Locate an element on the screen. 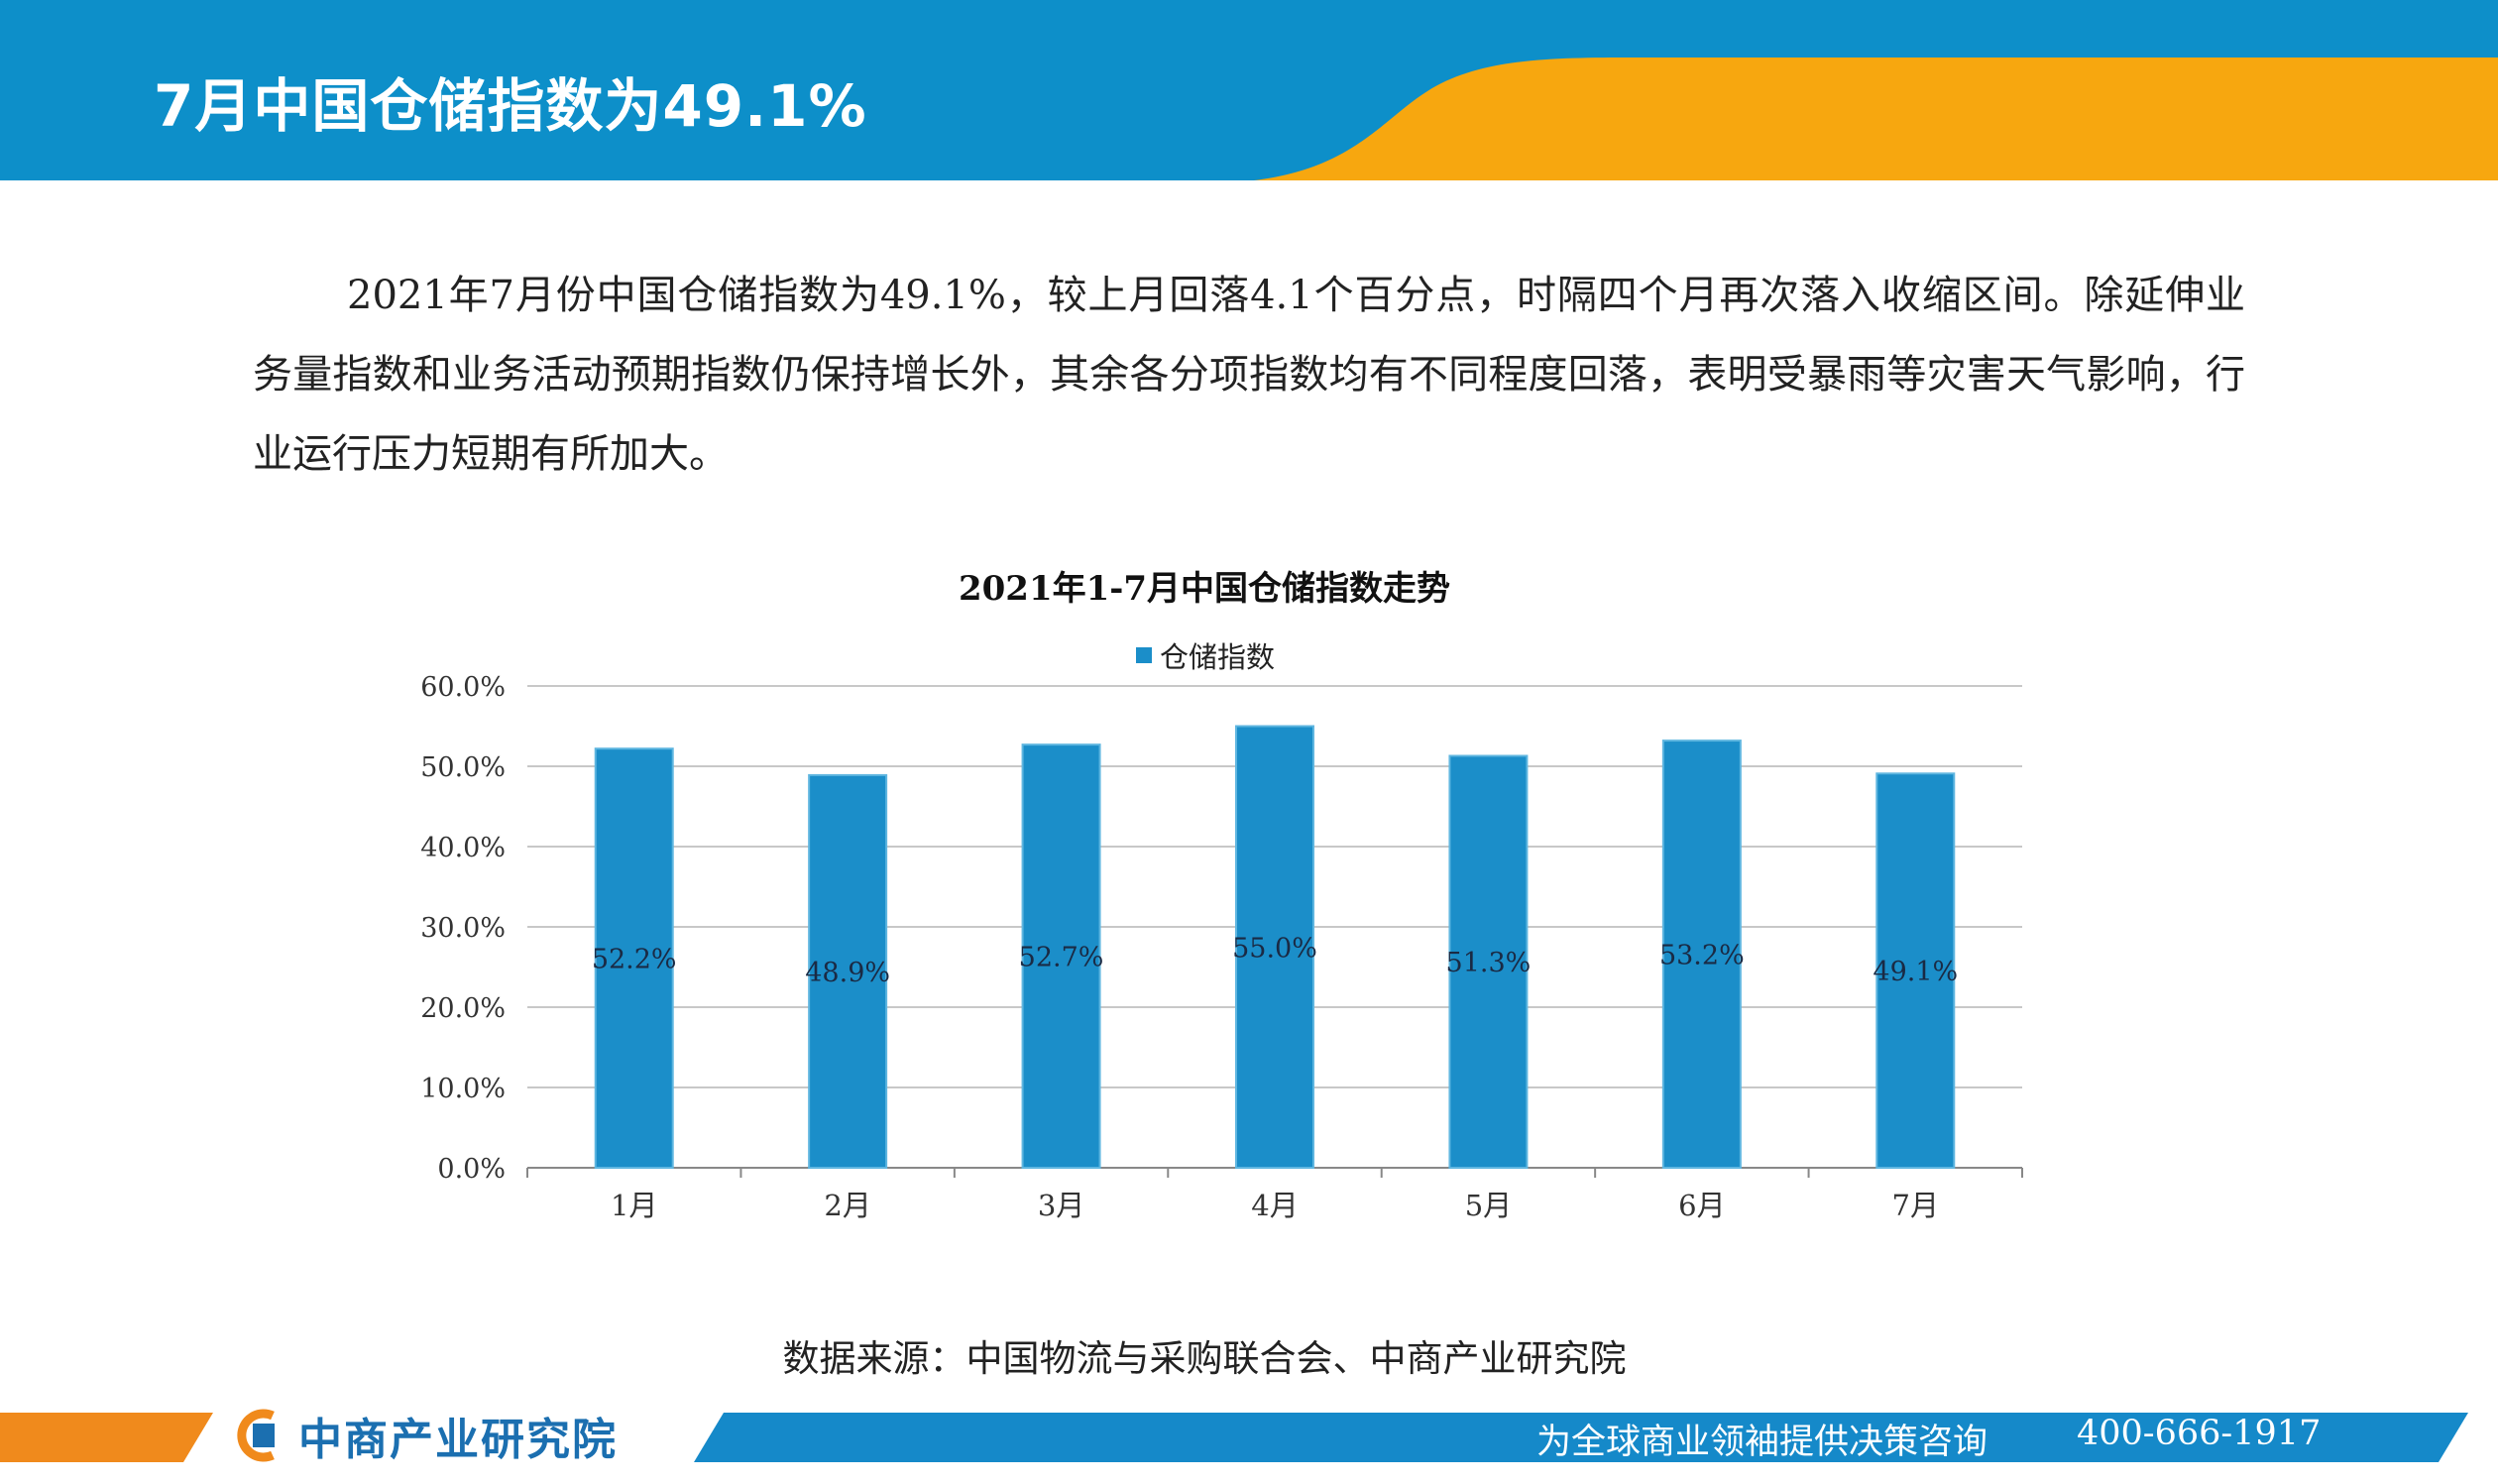 The width and height of the screenshot is (2498, 1484). footer-banner is located at coordinates (1234, 1437).